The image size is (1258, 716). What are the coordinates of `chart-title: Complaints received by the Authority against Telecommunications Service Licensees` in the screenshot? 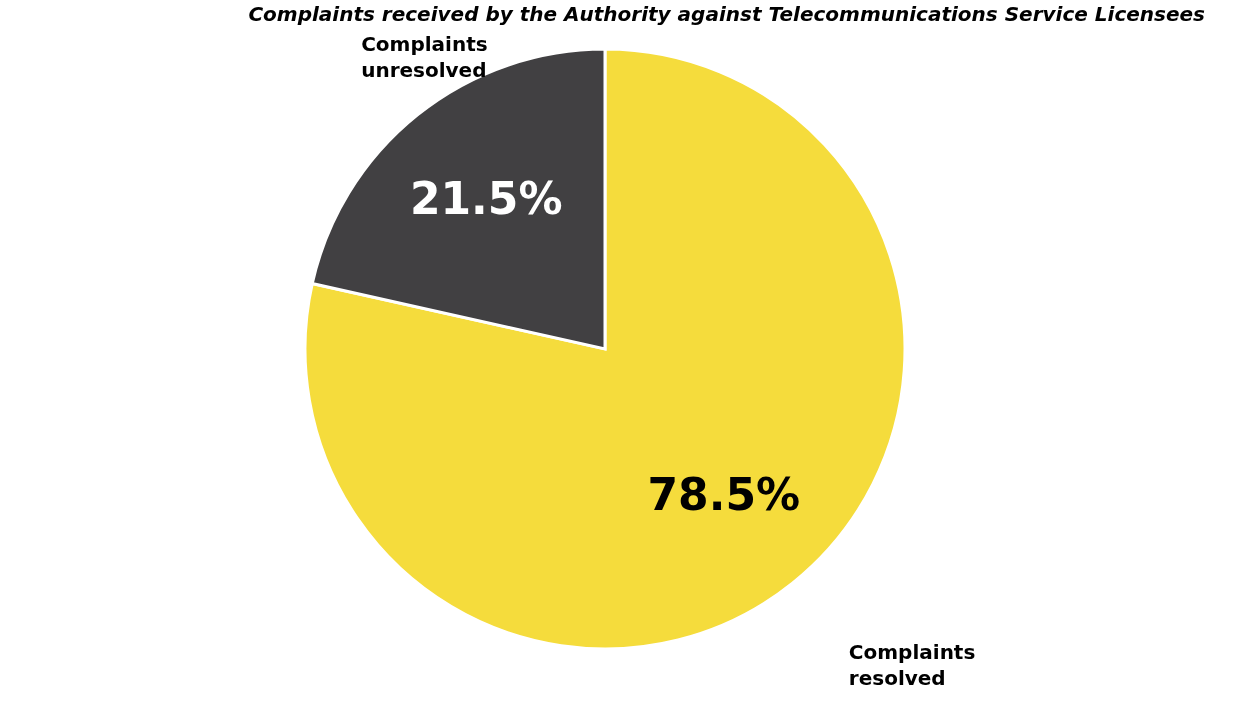 It's located at (727, 14).